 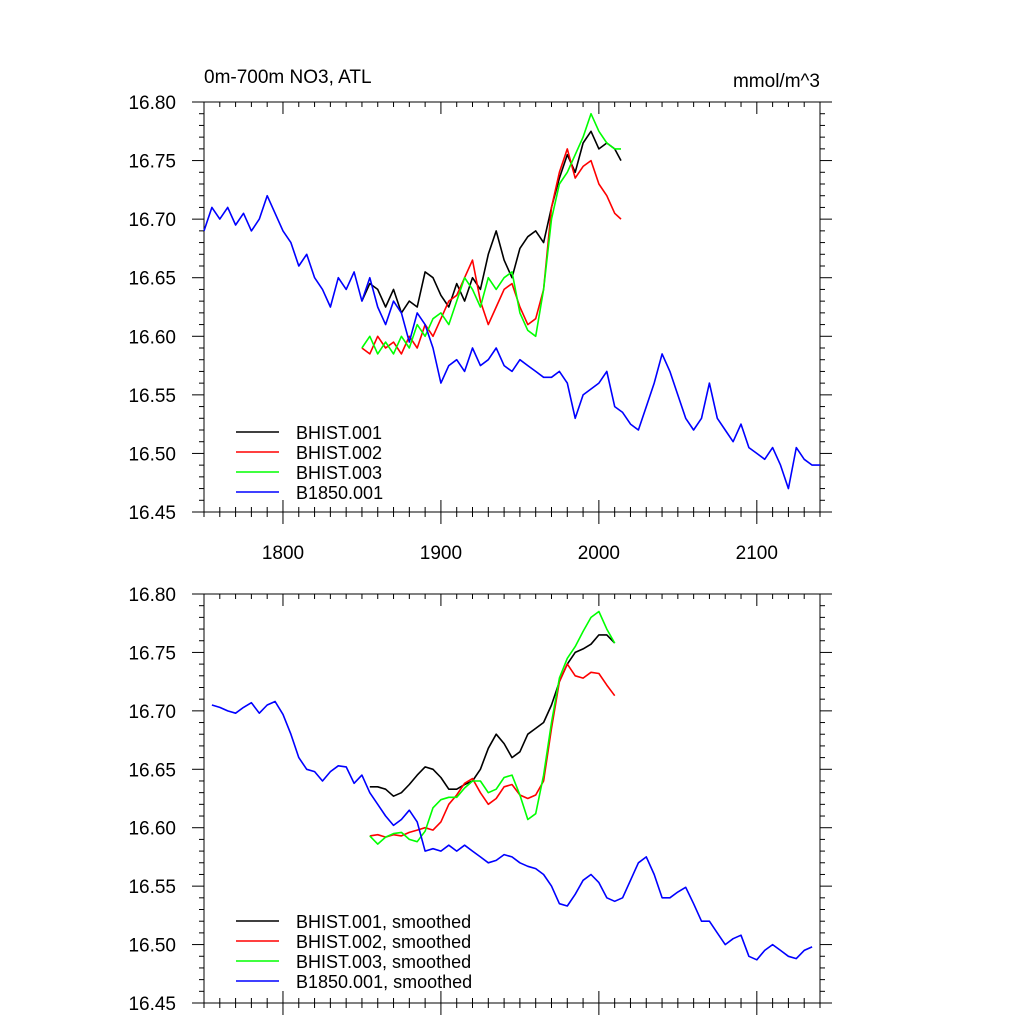 I want to click on bottom-y-tick-label: 16.60, so click(x=152, y=829).